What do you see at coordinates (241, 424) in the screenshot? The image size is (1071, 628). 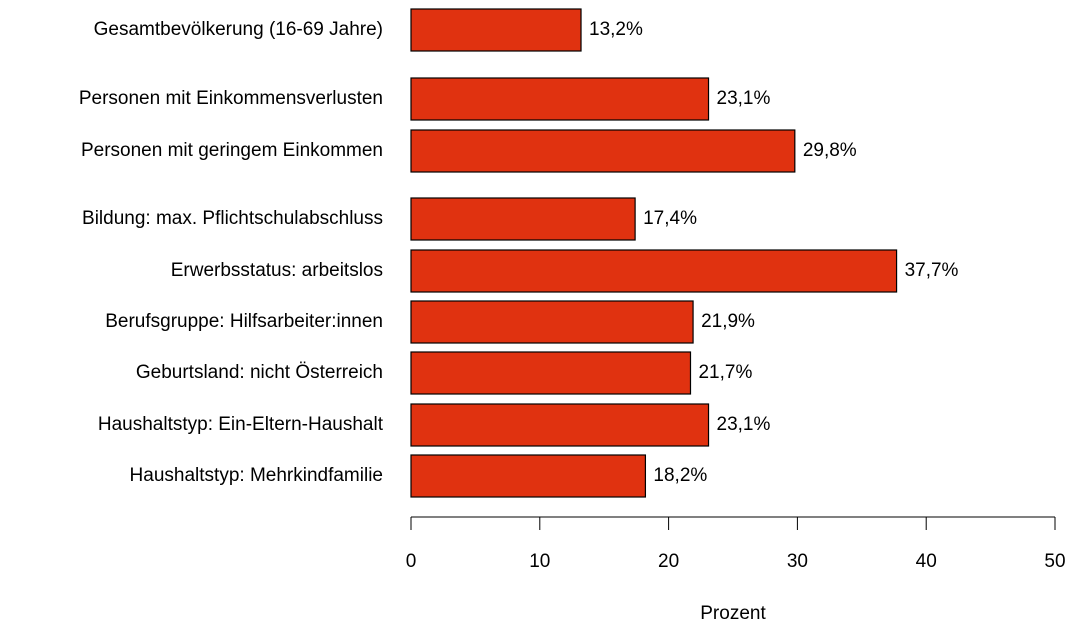 I see `y-tick-label: Haushaltstyp: Ein-Eltern-Haushalt` at bounding box center [241, 424].